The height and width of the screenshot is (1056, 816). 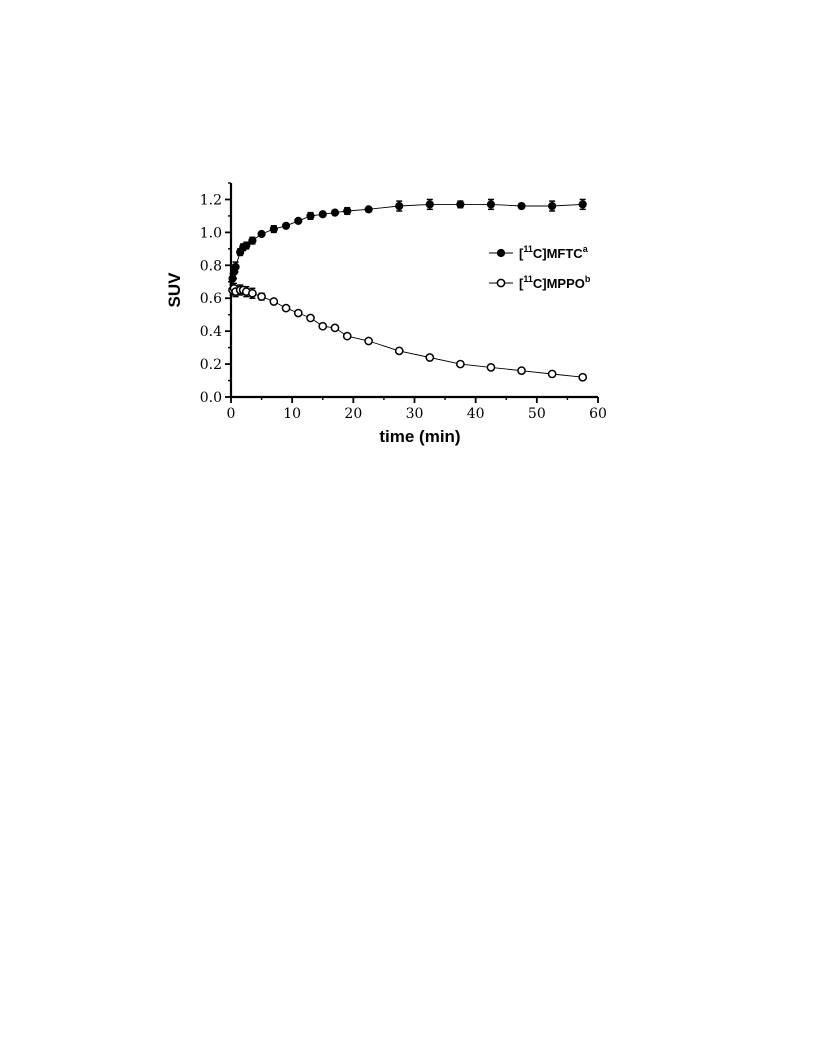 I want to click on y-tick-label: 1.0, so click(x=211, y=233).